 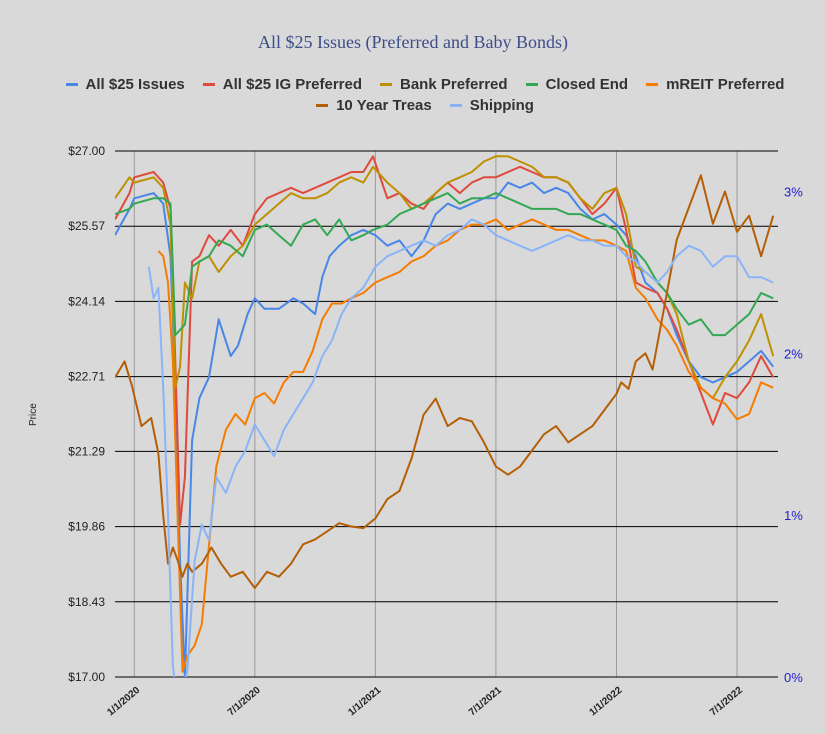 I want to click on x-tick-label: 1/1/2022, so click(x=605, y=702).